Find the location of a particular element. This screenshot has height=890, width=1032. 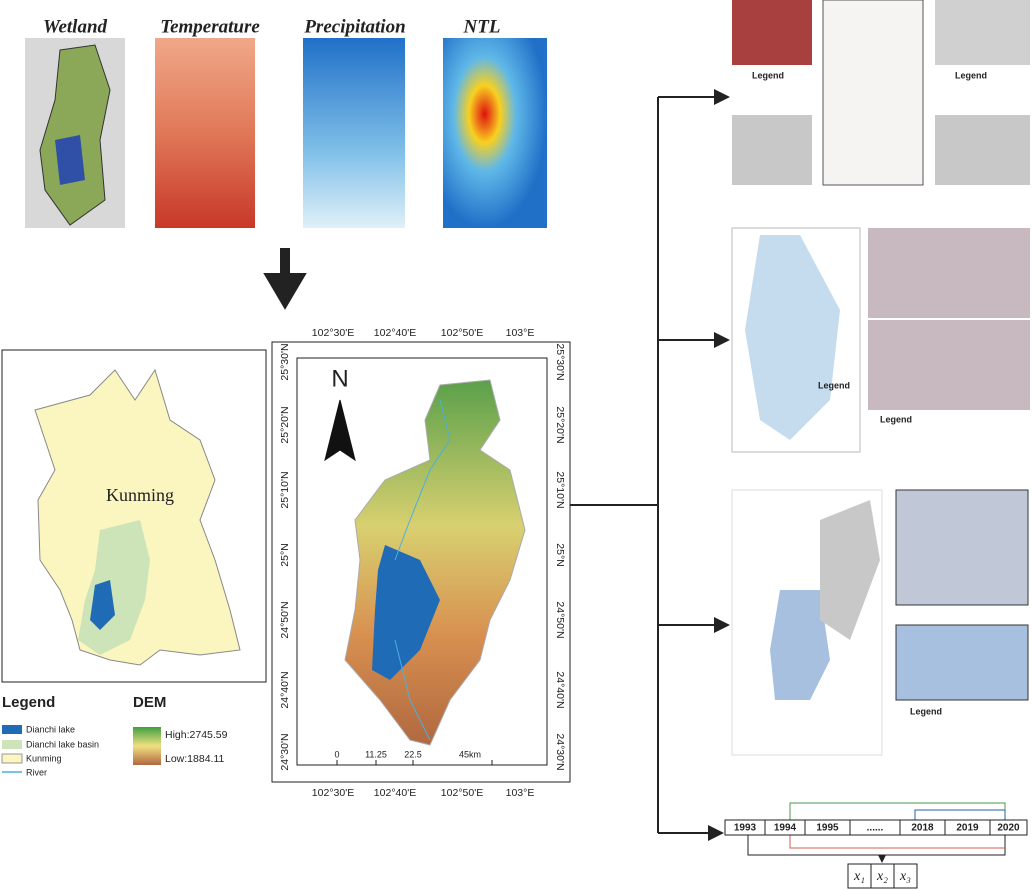

legend-item: Dianchi lake is located at coordinates (50, 729).